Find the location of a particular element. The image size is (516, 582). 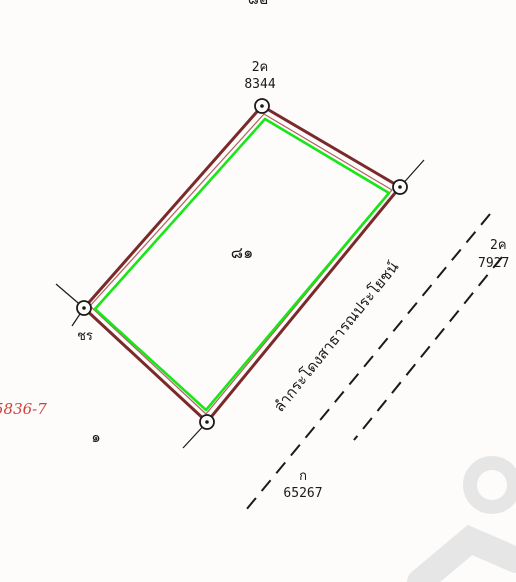

marker-bottom-number: 65267 is located at coordinates (302, 493).